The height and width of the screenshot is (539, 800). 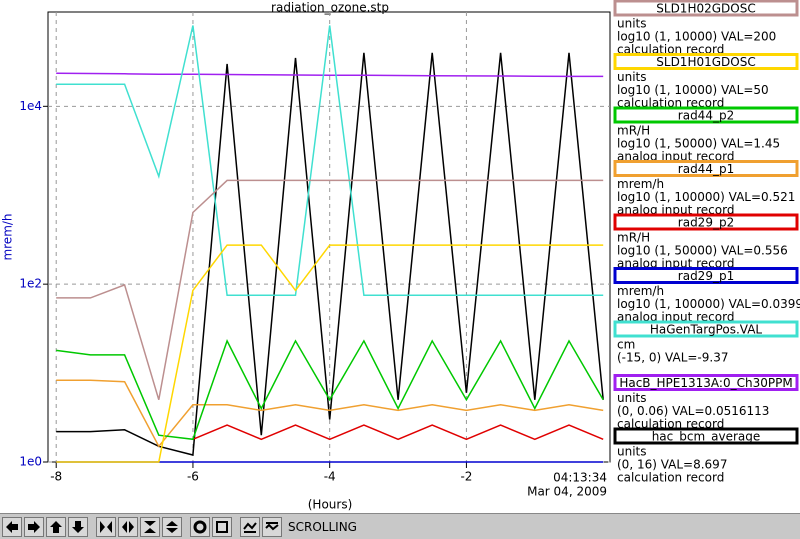 I want to click on auto-scale-button, so click(x=200, y=526).